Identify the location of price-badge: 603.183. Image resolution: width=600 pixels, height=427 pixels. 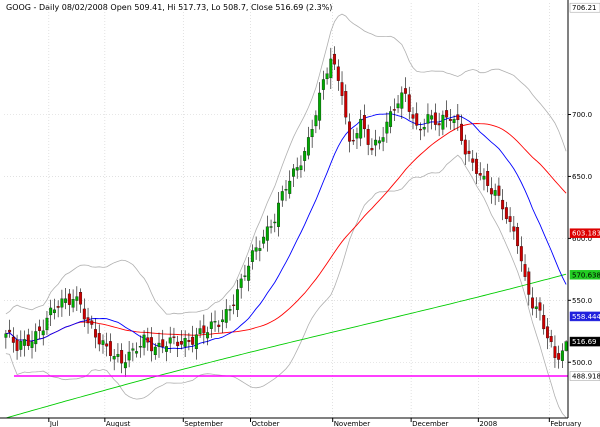
(584, 233).